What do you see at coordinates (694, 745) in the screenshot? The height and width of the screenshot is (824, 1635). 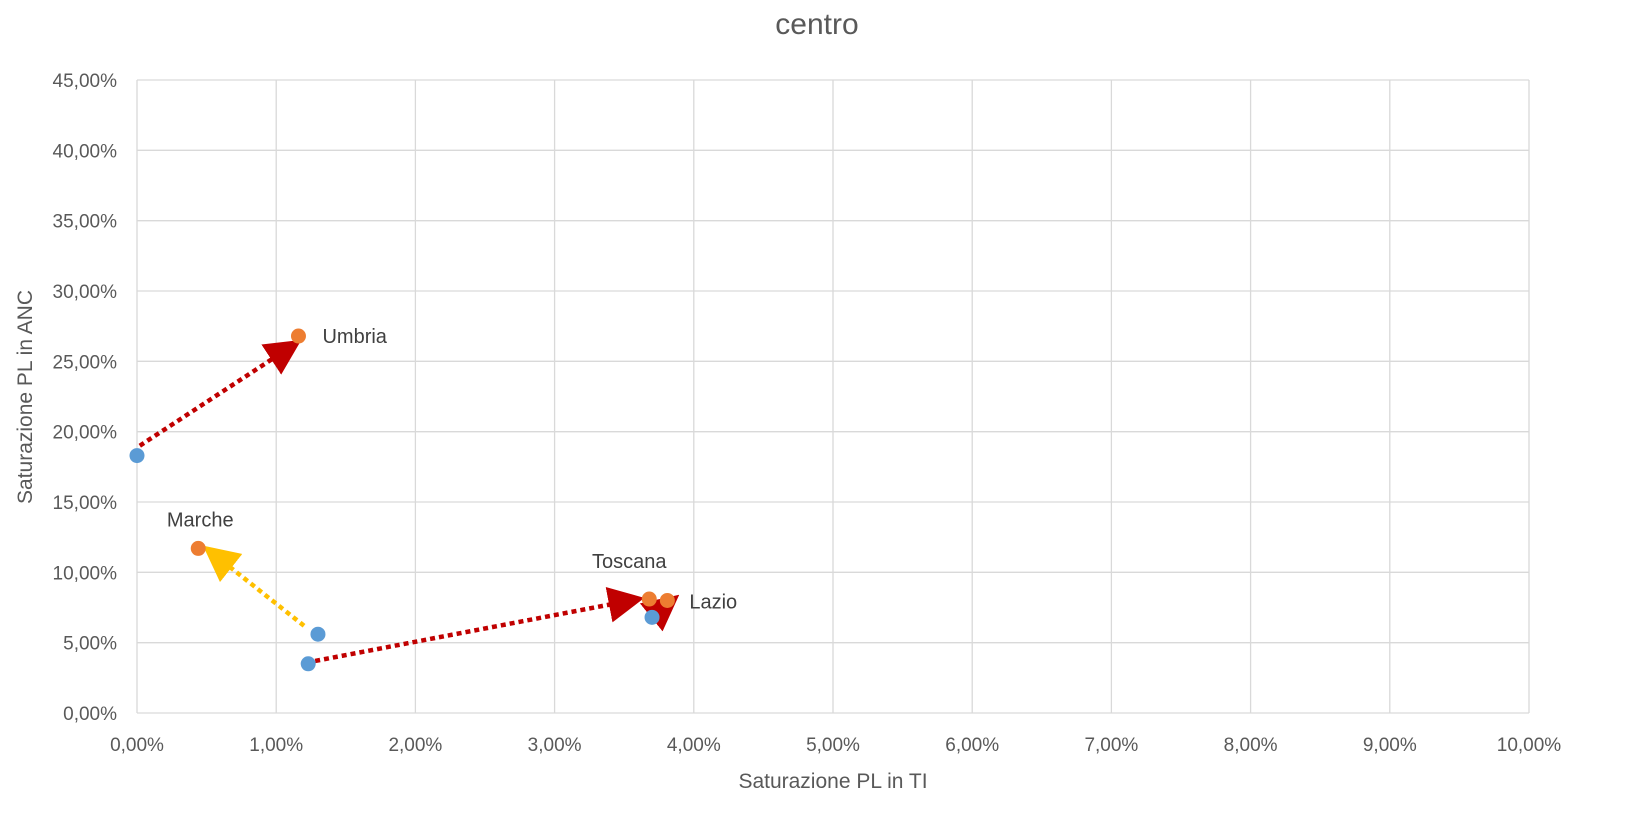 I see `x-tick-label: 4,00%` at bounding box center [694, 745].